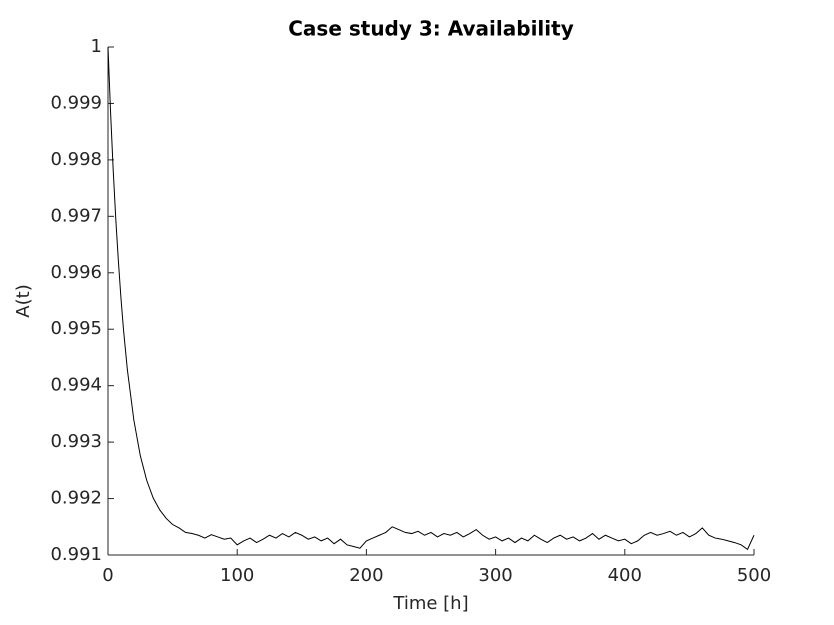 This screenshot has height=625, width=834. What do you see at coordinates (76, 441) in the screenshot?
I see `y-tick-label: 0.993` at bounding box center [76, 441].